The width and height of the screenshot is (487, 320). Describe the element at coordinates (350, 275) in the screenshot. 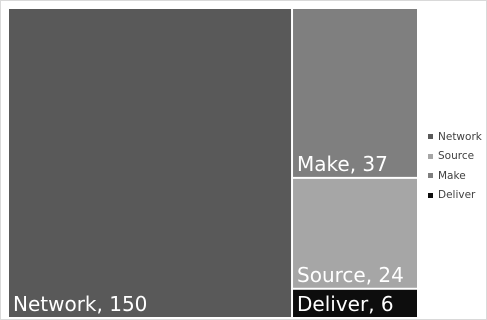

I see `tile-label-source: Source, 24` at that location.